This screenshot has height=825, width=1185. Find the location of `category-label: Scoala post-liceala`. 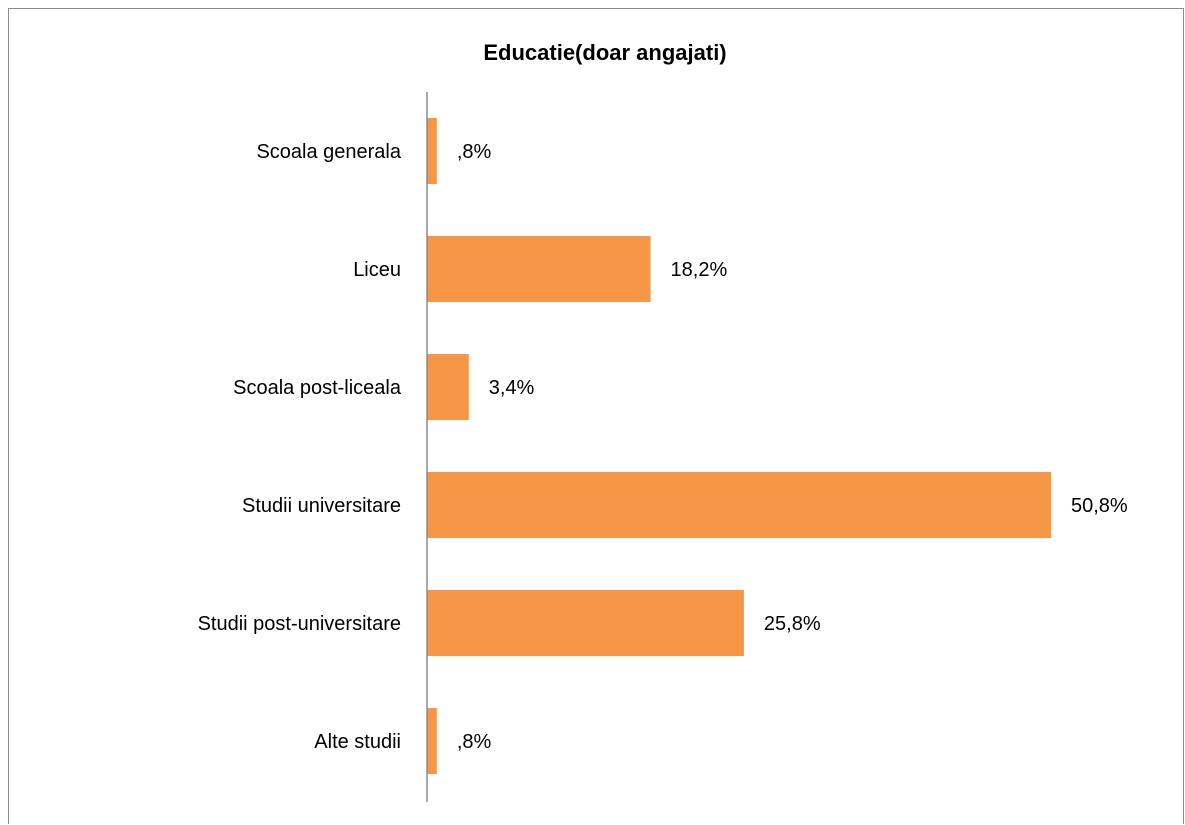

category-label: Scoala post-liceala is located at coordinates (317, 388).